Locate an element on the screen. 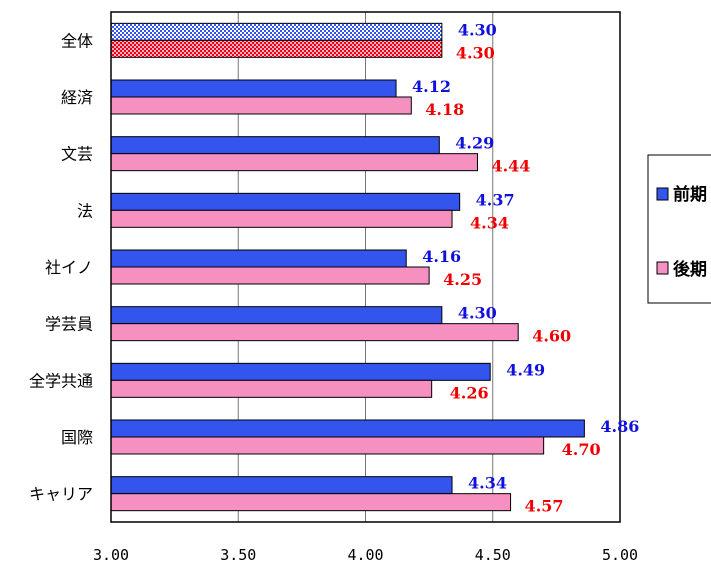 The height and width of the screenshot is (563, 711). x-tick-label: 4.00 is located at coordinates (365, 554).